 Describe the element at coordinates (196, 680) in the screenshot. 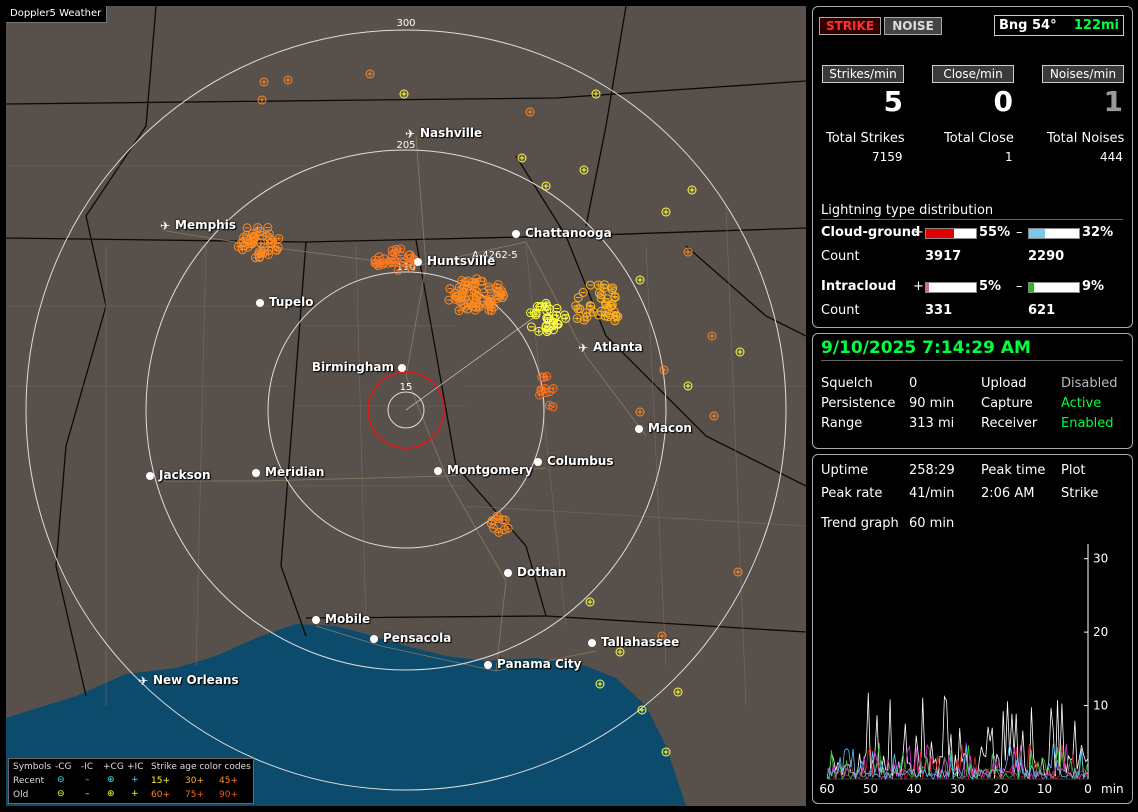

I see `city-label-new-orleans: New Orleans` at that location.